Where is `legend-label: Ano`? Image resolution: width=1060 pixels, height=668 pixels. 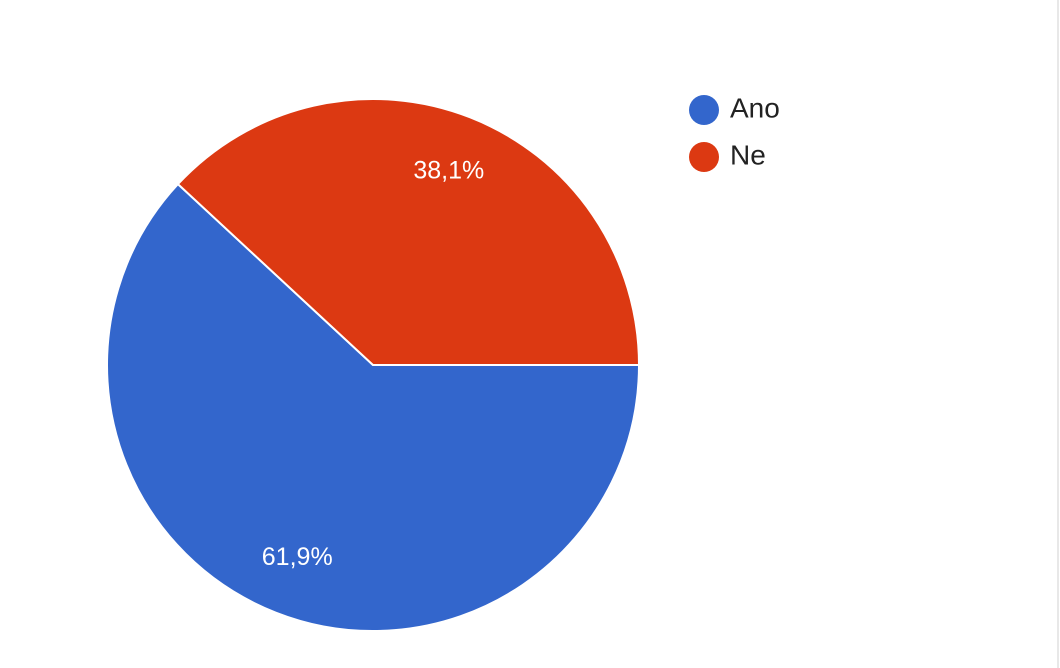
legend-label: Ano is located at coordinates (755, 107).